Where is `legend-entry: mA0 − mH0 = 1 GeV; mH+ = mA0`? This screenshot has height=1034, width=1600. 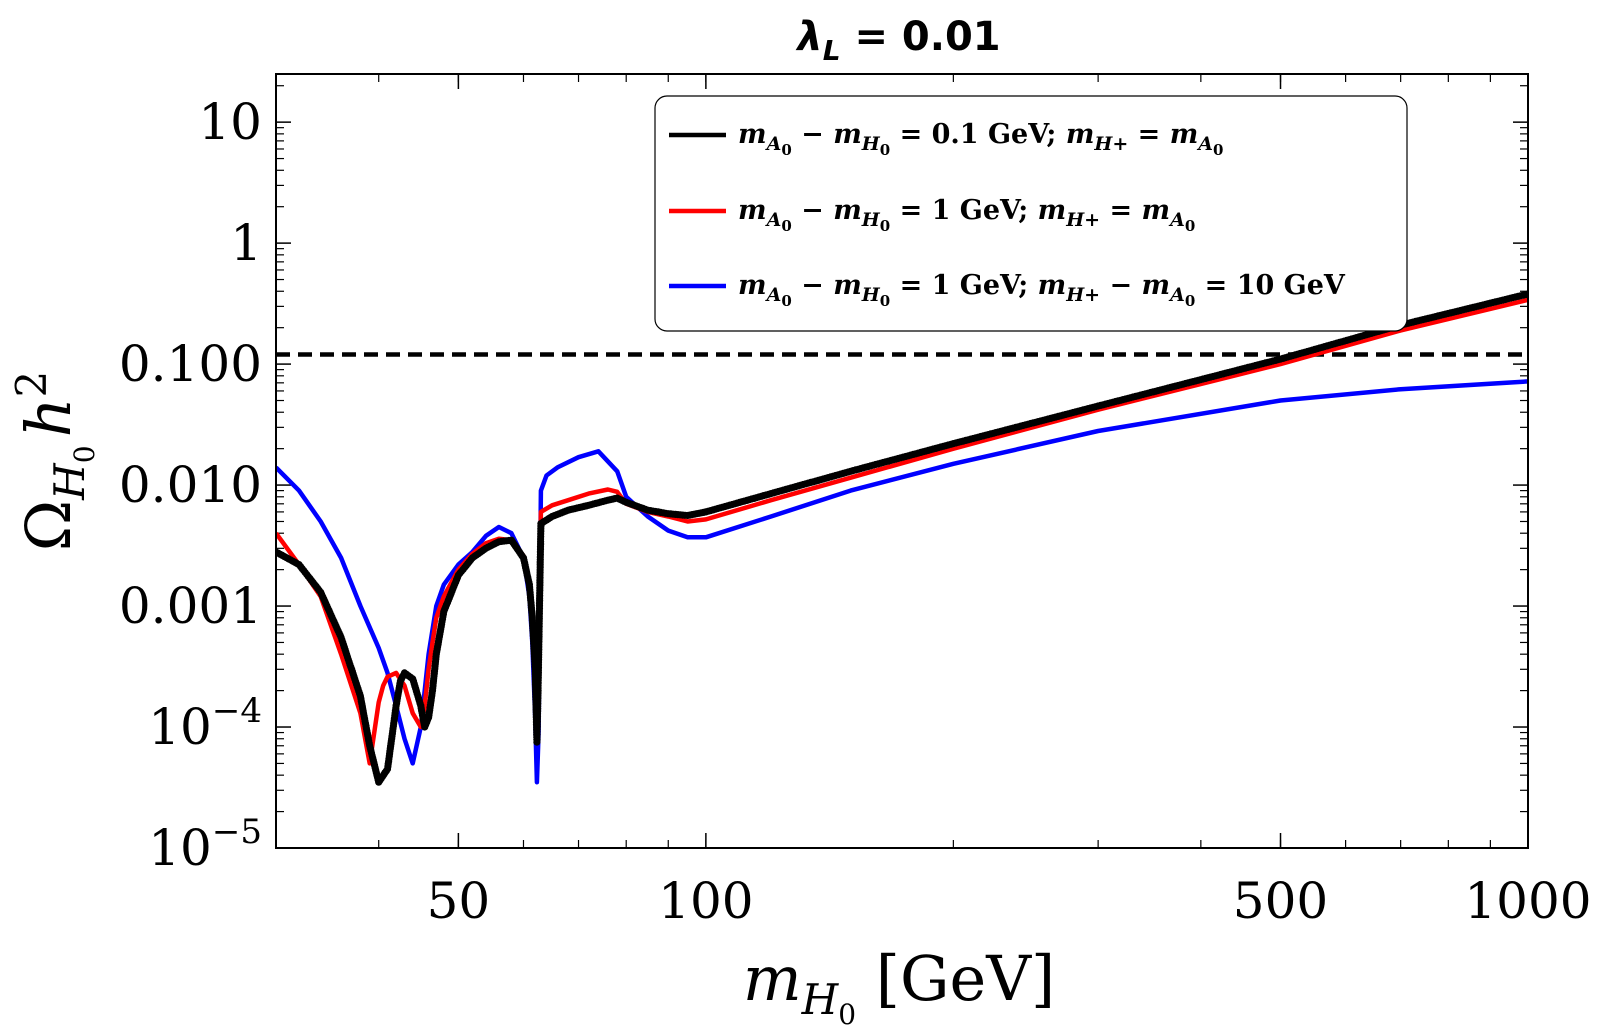
legend-entry: mA0 − mH0 = 1 GeV; mH+ = mA0 is located at coordinates (932, 215).